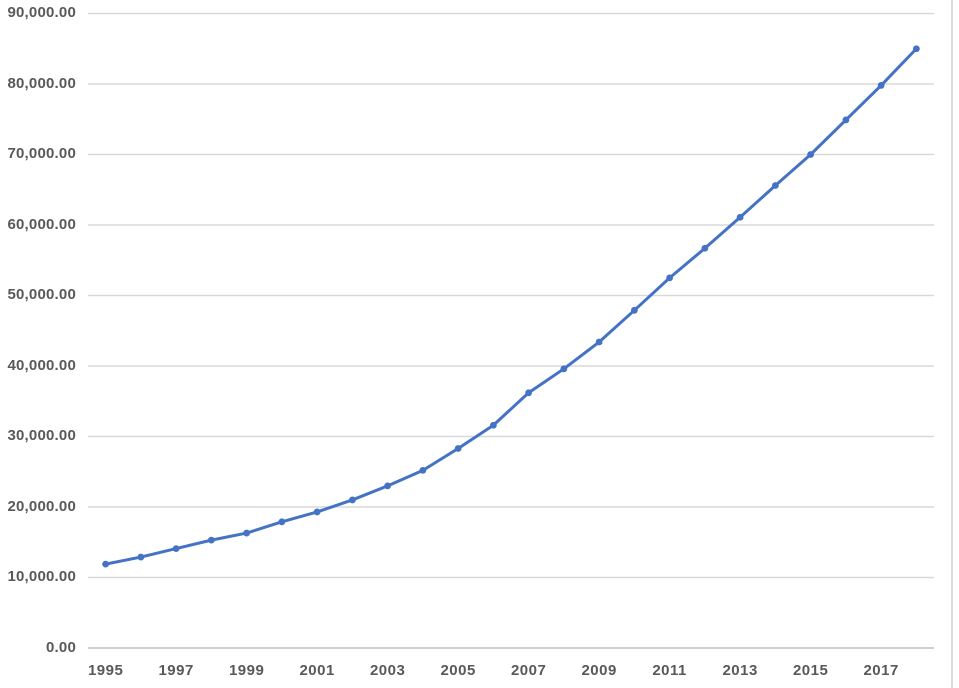 This screenshot has width=959, height=688. Describe the element at coordinates (669, 670) in the screenshot. I see `x-tick-label: 2011` at that location.